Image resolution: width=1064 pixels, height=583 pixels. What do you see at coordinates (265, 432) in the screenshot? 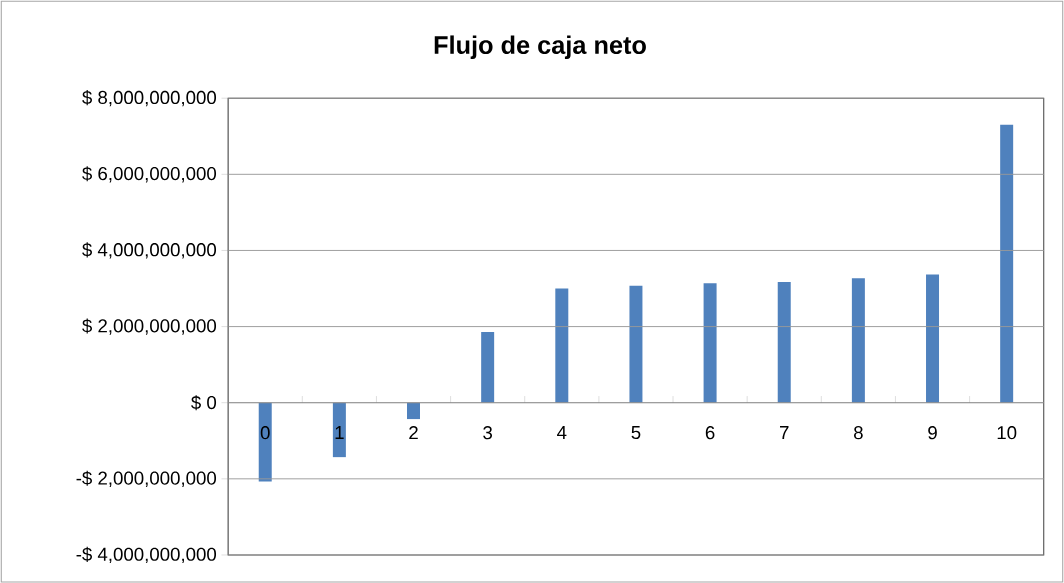
I see `x-tick-label: 0` at bounding box center [265, 432].